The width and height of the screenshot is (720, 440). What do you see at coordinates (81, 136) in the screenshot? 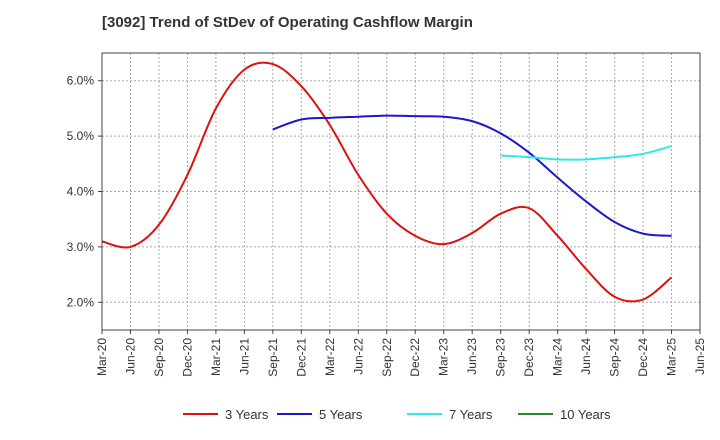
I see `y-tick-label: 5.0%` at bounding box center [81, 136].